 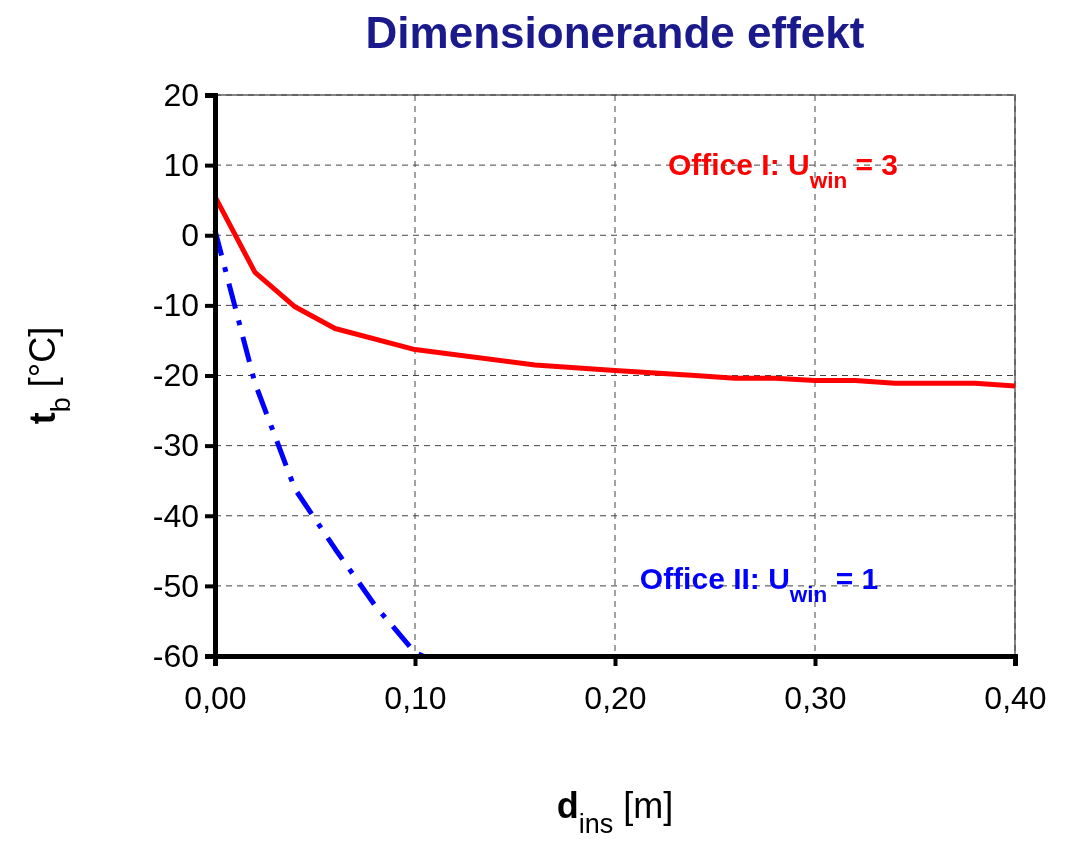 I want to click on x-tick-label: 0,40, so click(x=1015, y=697).